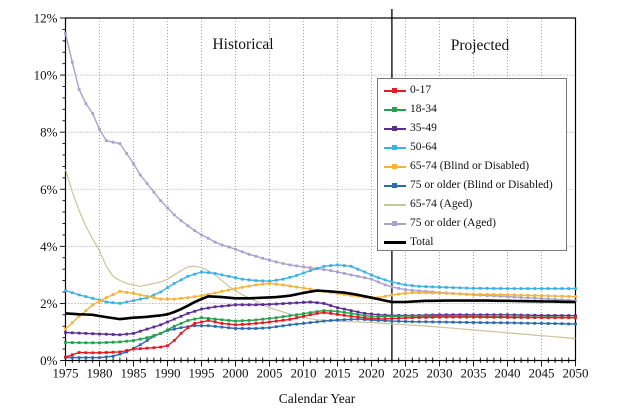 This screenshot has height=416, width=624. What do you see at coordinates (46, 190) in the screenshot?
I see `y-tick-labels: 0% 2% 4% 6% 8% 10% 12%` at bounding box center [46, 190].